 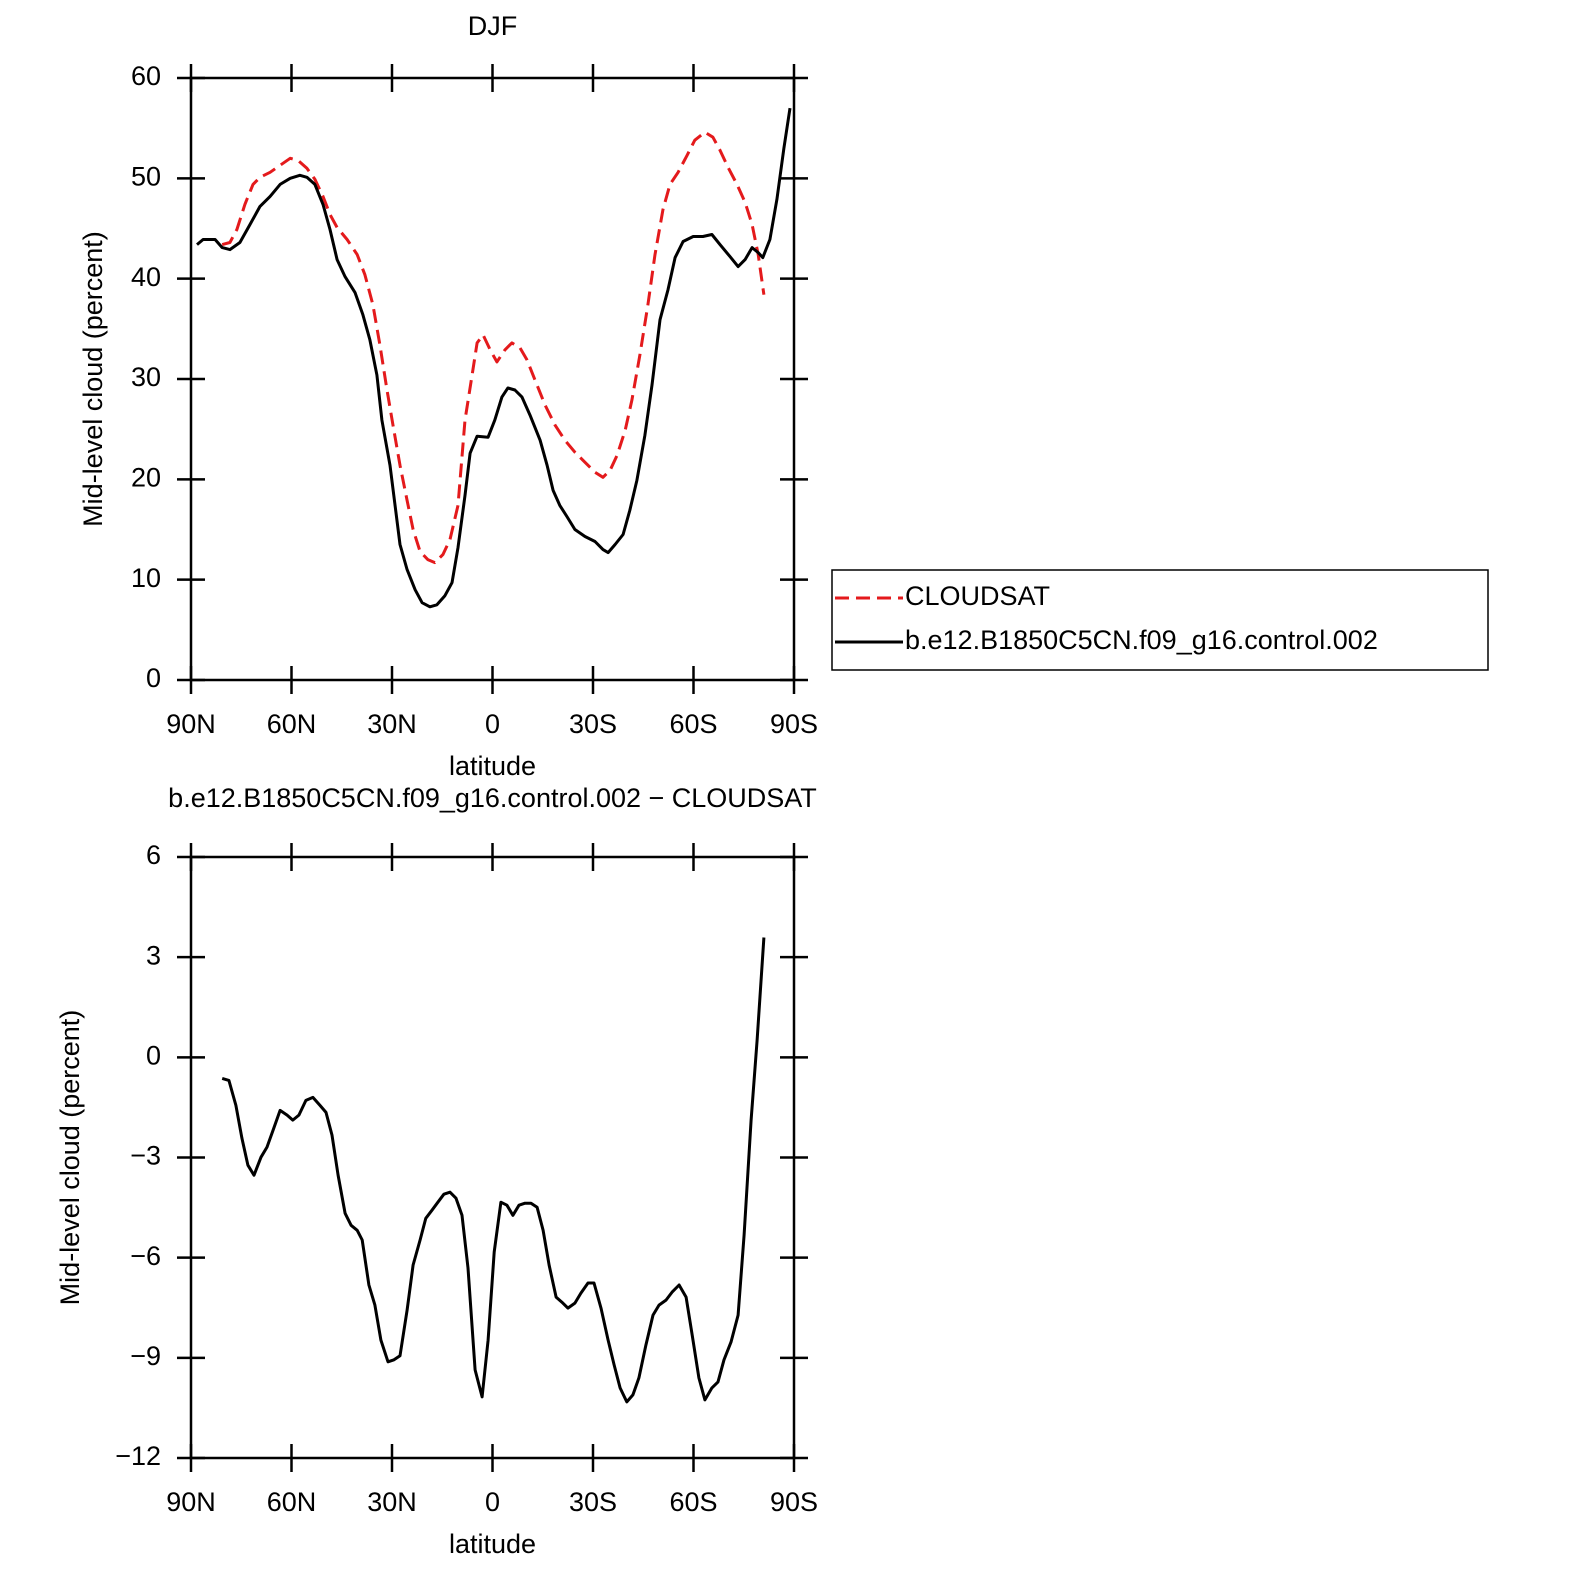 I want to click on chart-title: DJF, so click(x=493, y=26).